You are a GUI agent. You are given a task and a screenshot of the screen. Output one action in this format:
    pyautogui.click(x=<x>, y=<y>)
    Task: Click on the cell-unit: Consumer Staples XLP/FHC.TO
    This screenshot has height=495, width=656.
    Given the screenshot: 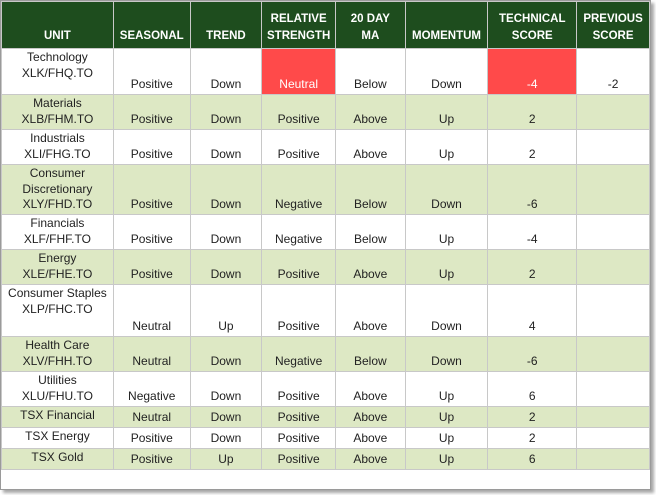 What is the action you would take?
    pyautogui.click(x=57, y=310)
    